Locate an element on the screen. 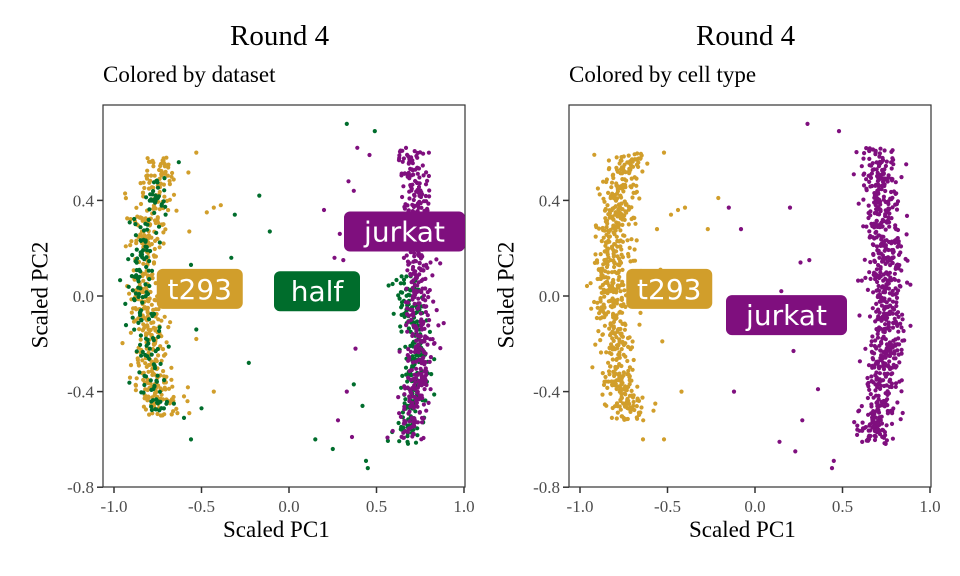 This screenshot has width=960, height=576. cluster-label-text: t293 is located at coordinates (200, 289).